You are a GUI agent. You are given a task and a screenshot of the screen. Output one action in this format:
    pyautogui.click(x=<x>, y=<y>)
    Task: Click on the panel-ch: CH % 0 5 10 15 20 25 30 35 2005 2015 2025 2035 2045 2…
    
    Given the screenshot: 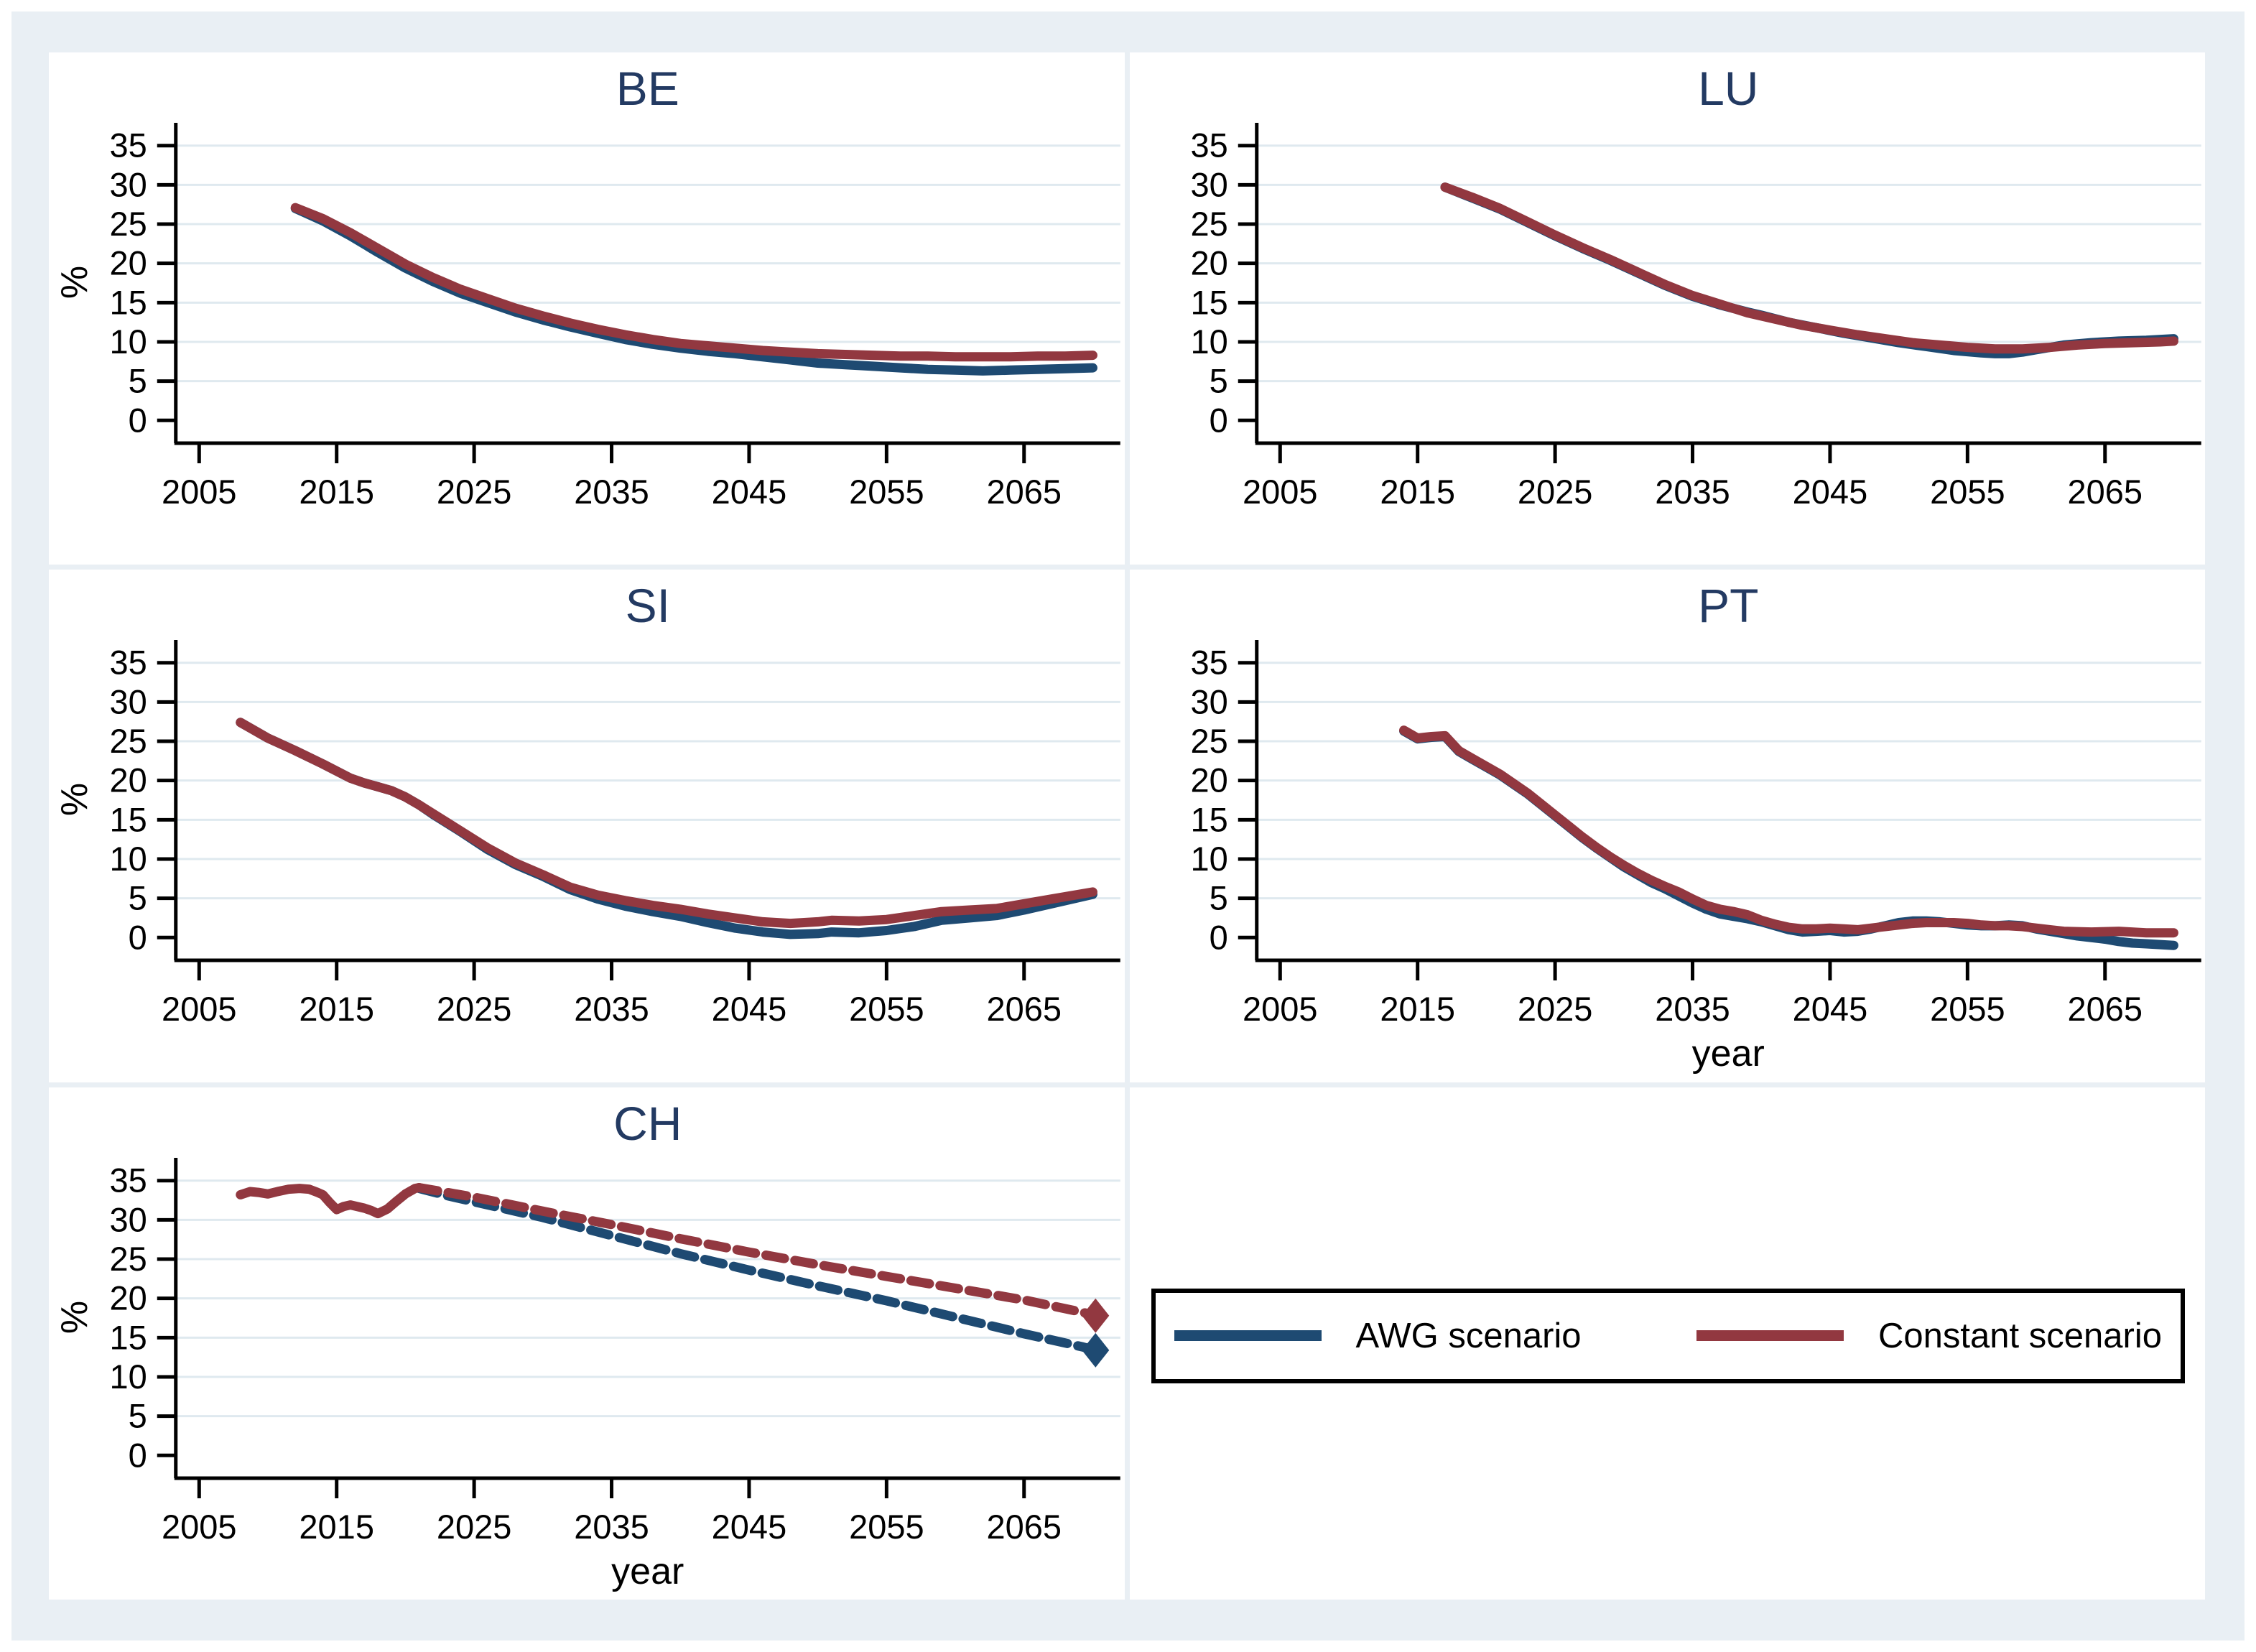 What is the action you would take?
    pyautogui.click(x=587, y=1343)
    